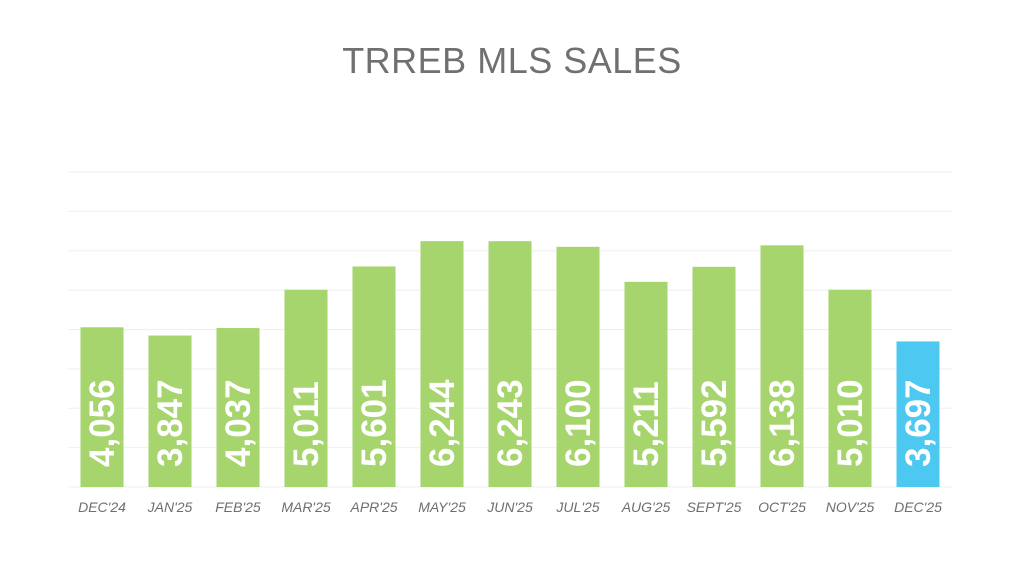 This screenshot has width=1024, height=576. What do you see at coordinates (238, 507) in the screenshot?
I see `x-tick-label: FEB'25` at bounding box center [238, 507].